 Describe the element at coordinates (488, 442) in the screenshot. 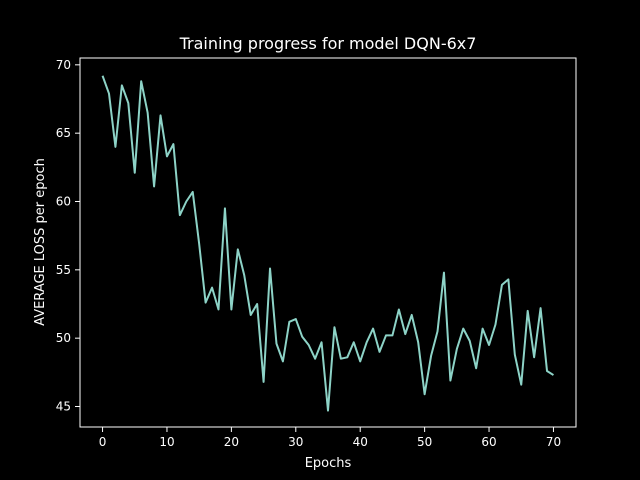

I see `x-tick-label-60: 60` at that location.